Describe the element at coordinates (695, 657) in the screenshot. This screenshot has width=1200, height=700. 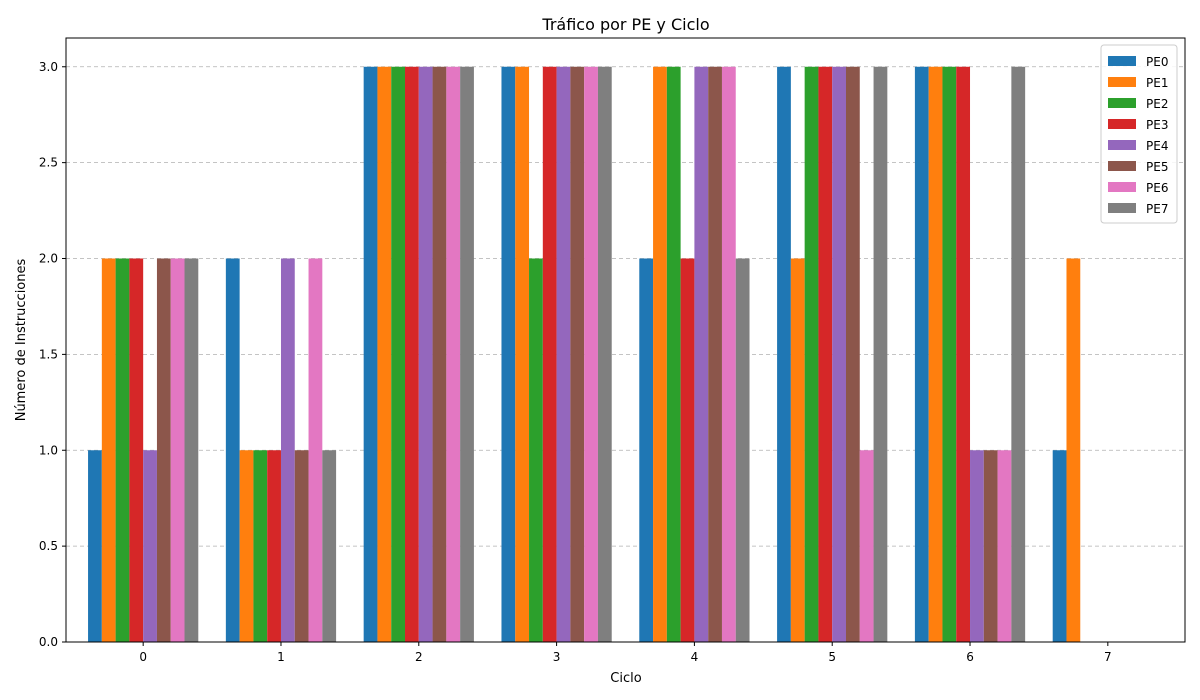
I see `x-tick-label: 4` at that location.